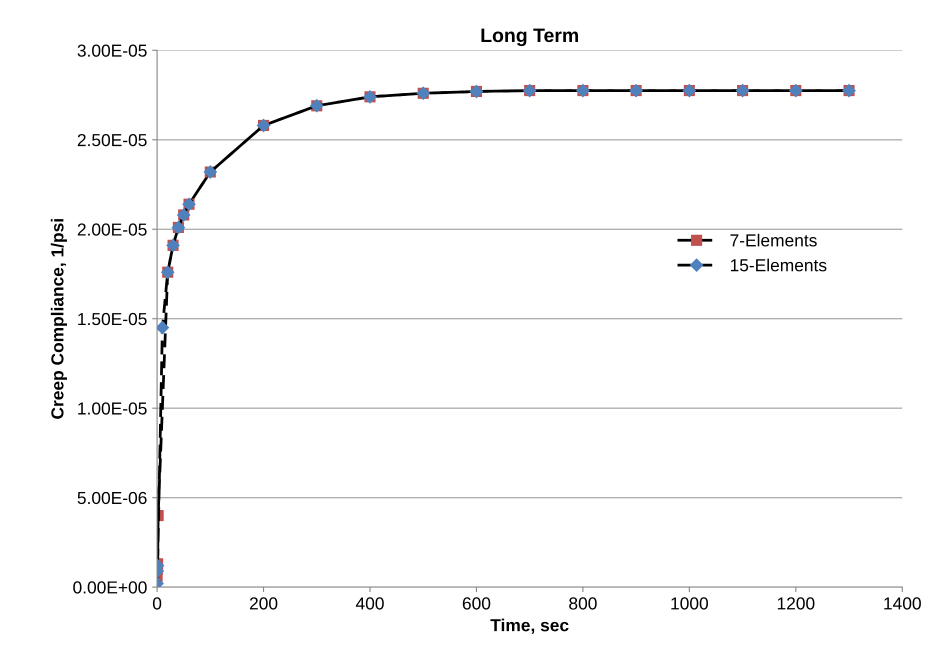  I want to click on x-tick-label: 200, so click(264, 603).